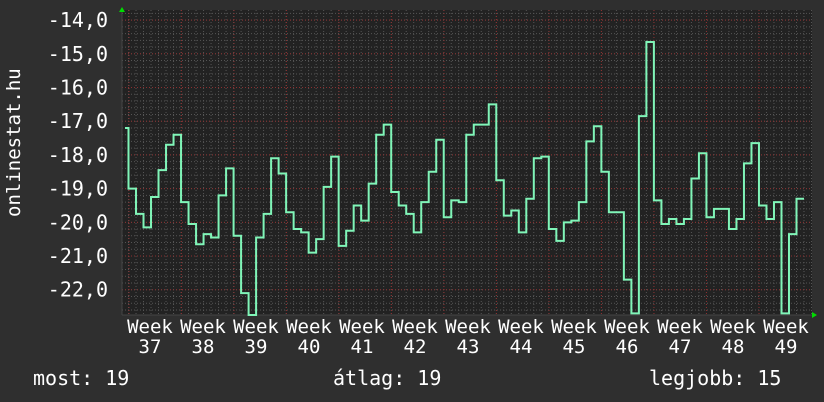  What do you see at coordinates (122, 9) in the screenshot?
I see `y-axis-arrow-icon` at bounding box center [122, 9].